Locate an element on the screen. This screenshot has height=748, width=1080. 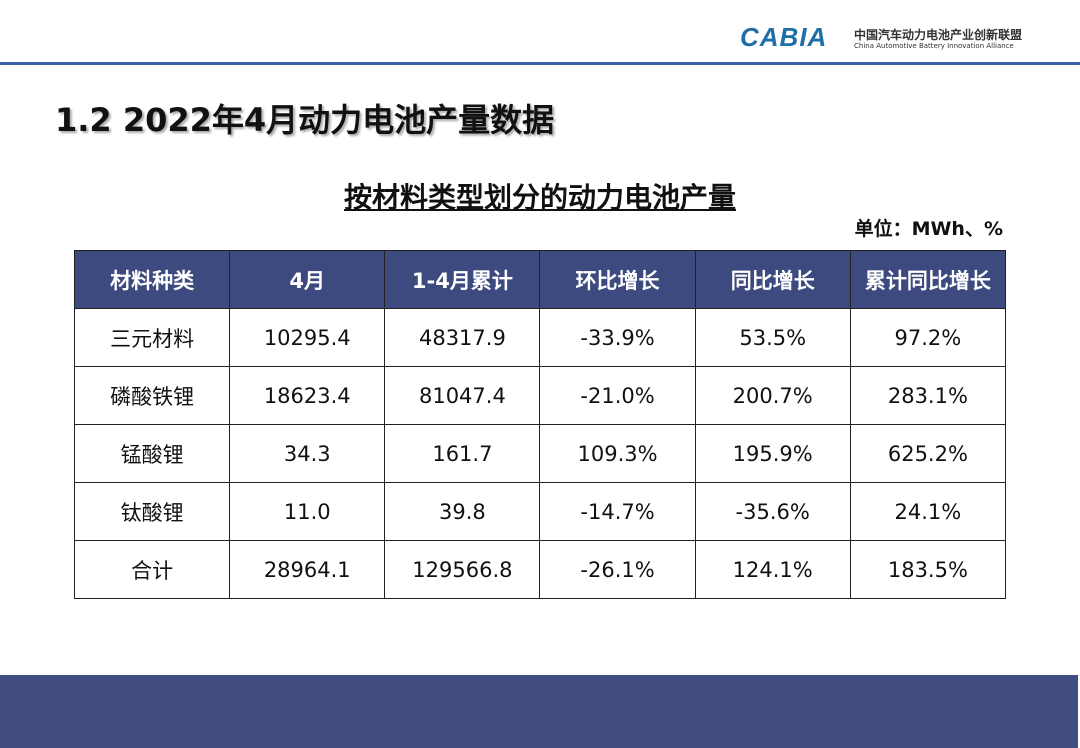
table-cell: 625.2% is located at coordinates (928, 453).